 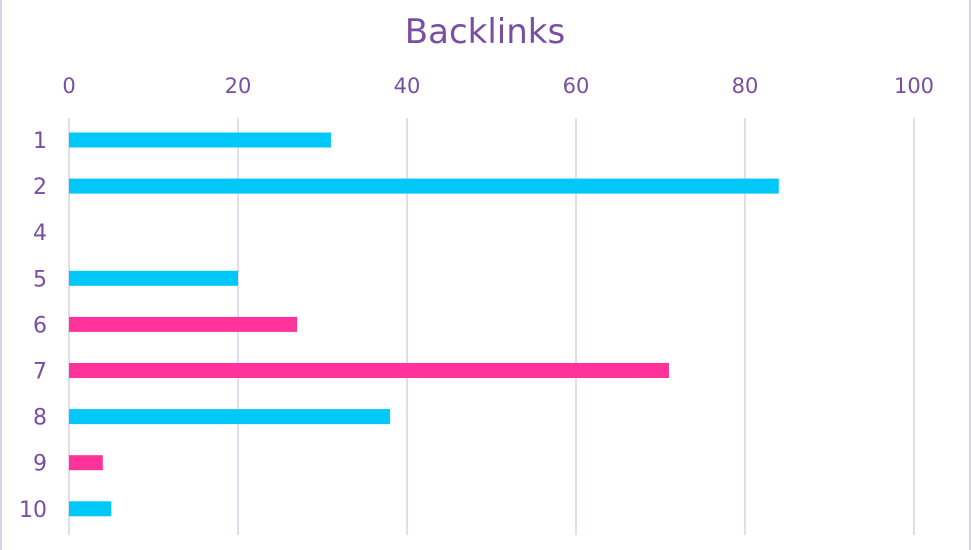 I want to click on y-axis-categories: 1 2 4 5 6 7 8 9 10, so click(x=33, y=326).